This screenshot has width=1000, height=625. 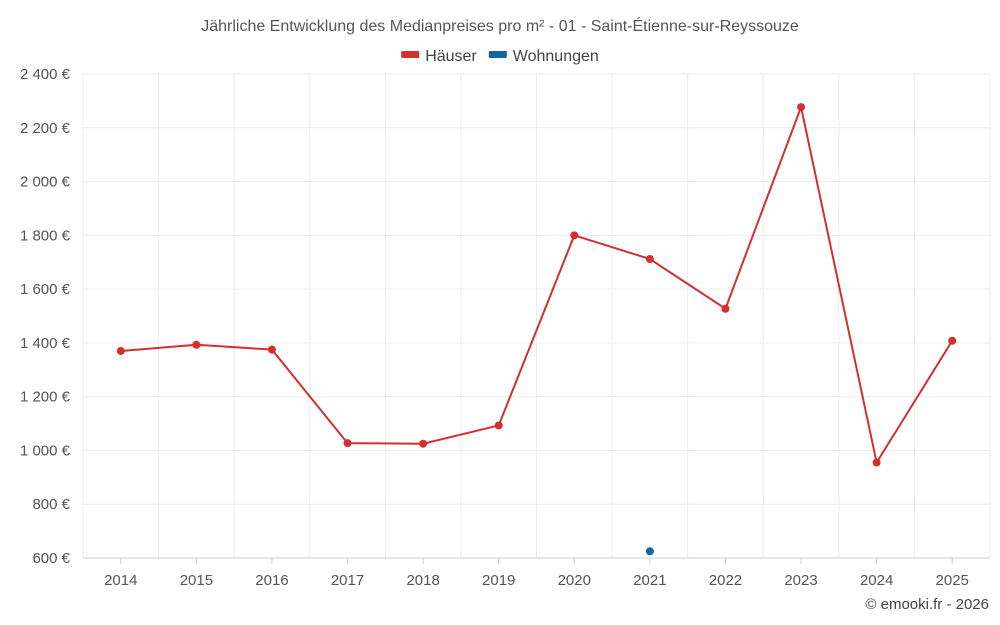 I want to click on x-tick-label: 2024, so click(x=876, y=580).